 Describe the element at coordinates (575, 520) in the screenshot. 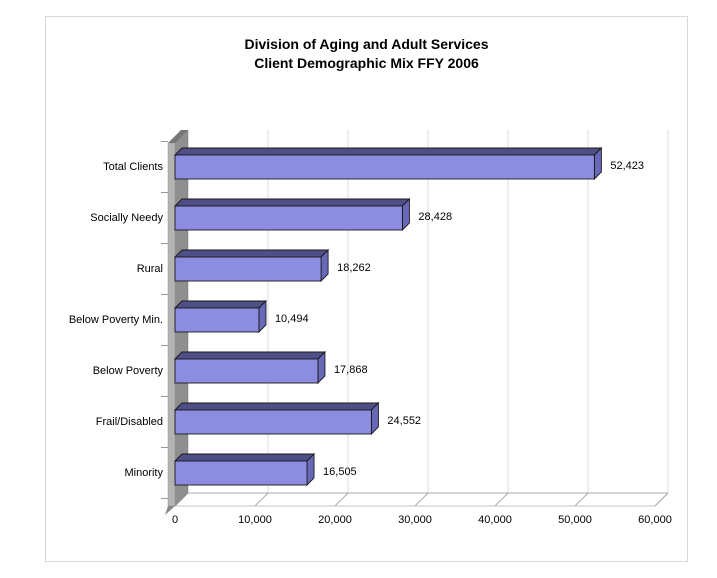

I see `x-tick-label: 50,000` at that location.